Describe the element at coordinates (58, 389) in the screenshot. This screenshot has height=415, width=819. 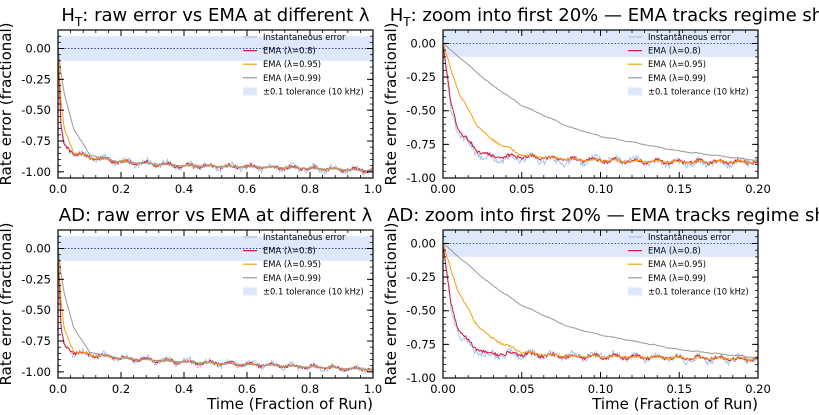
I see `x-tick-label: 0.0` at that location.